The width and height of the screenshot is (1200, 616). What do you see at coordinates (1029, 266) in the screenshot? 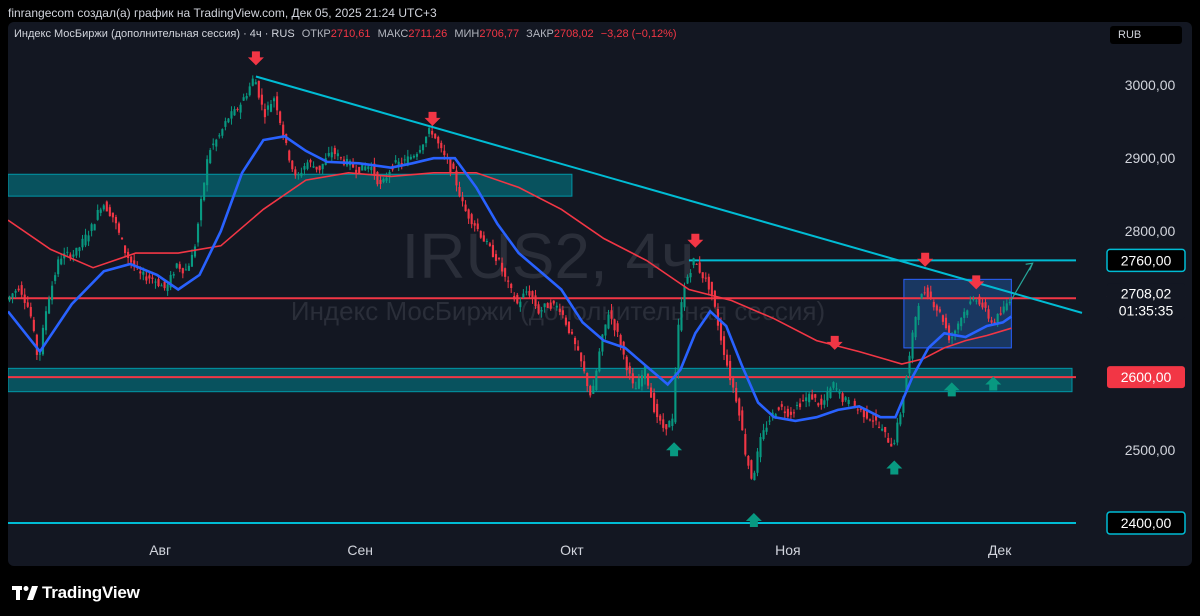
I see `projection-arrow-head` at bounding box center [1029, 266].